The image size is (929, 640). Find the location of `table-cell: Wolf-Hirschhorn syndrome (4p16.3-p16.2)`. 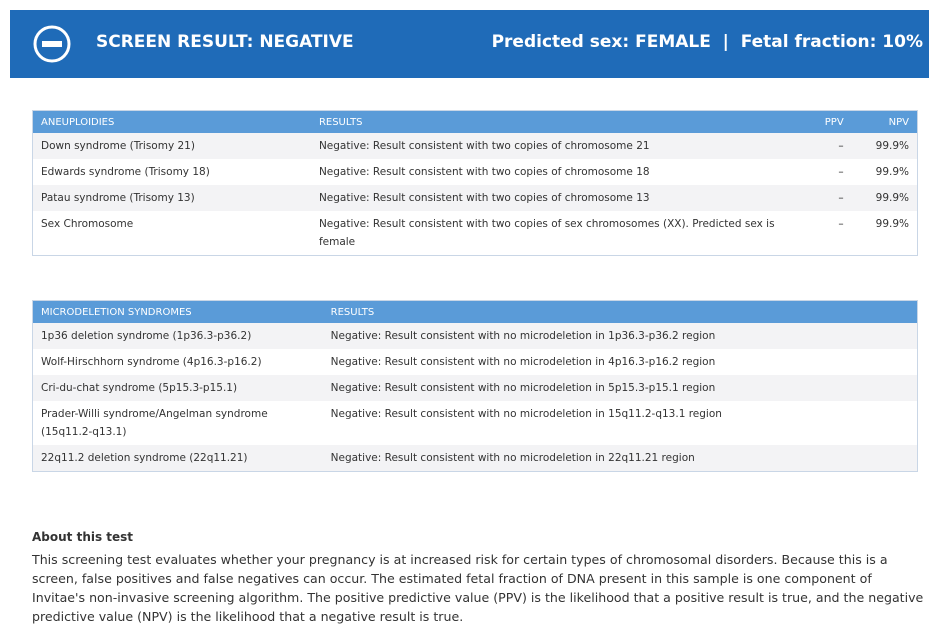

table-cell: Wolf-Hirschhorn syndrome (4p16.3-p16.2) is located at coordinates (151, 362).